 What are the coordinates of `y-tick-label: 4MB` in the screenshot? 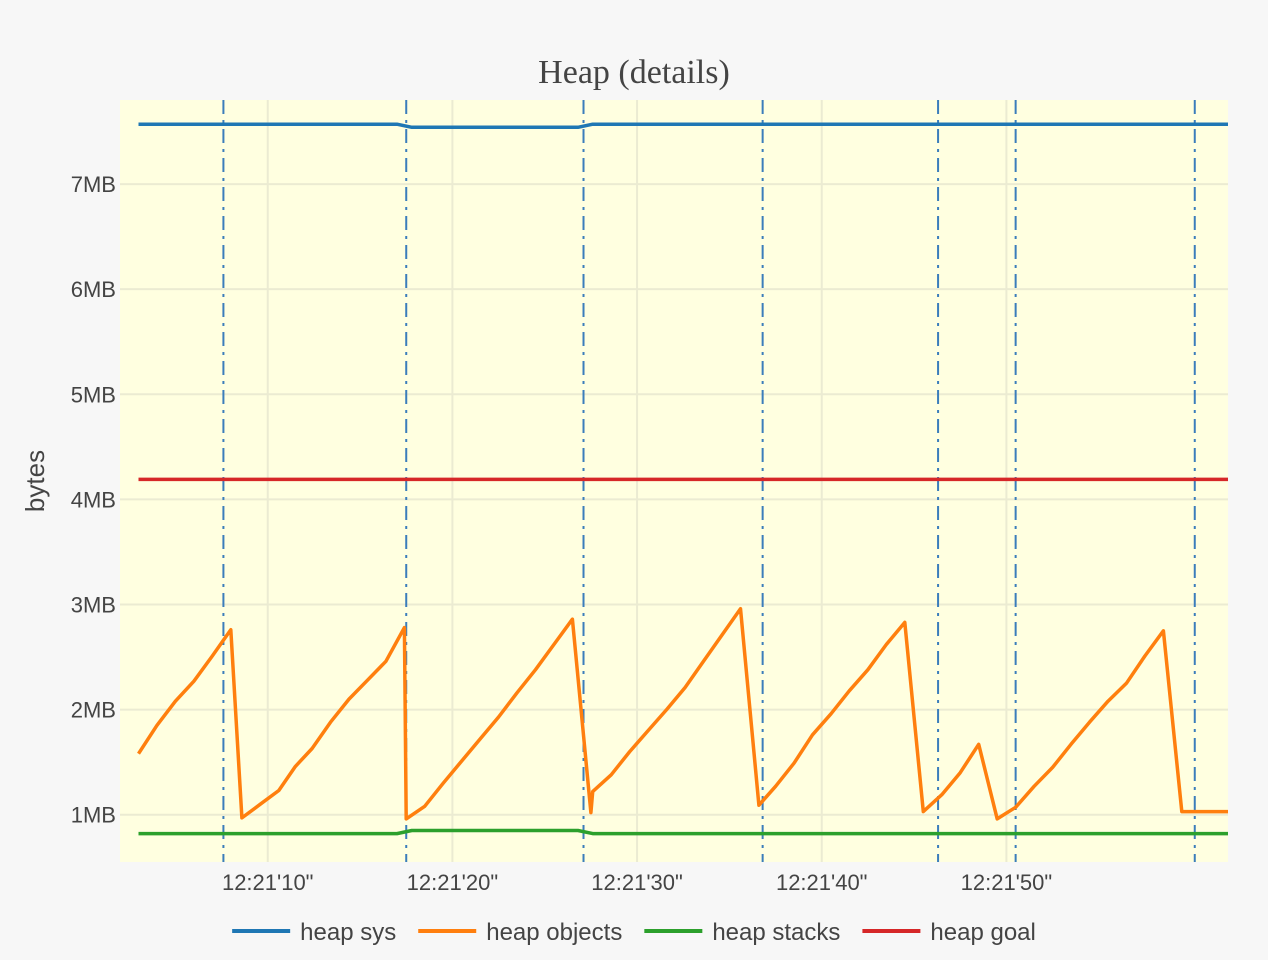 It's located at (93, 499).